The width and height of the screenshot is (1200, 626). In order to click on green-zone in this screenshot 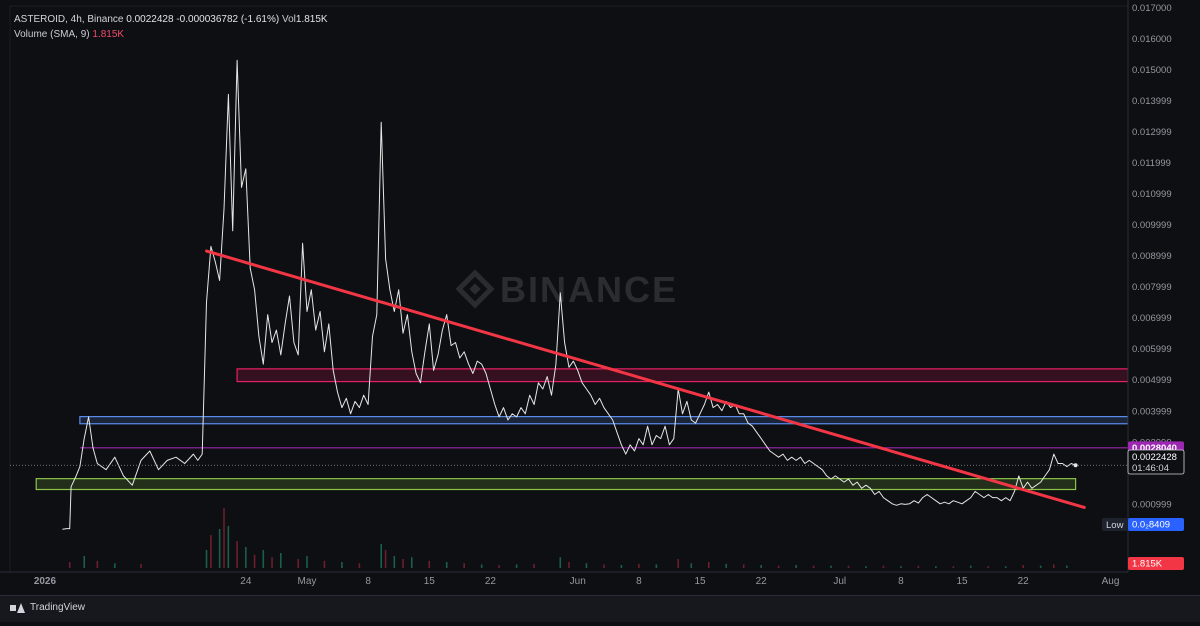, I will do `click(556, 484)`.